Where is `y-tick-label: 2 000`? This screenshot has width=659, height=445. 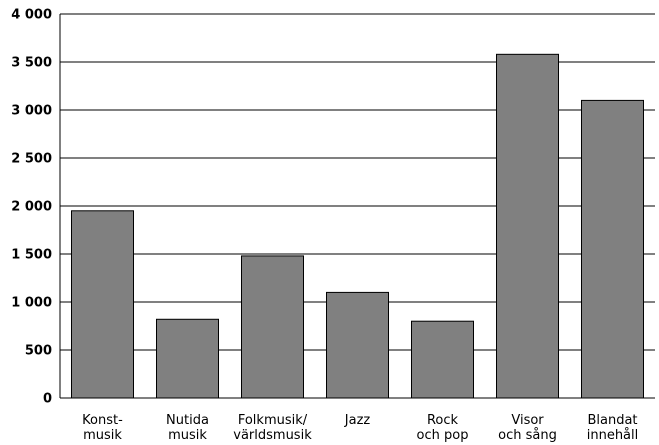 y-tick-label: 2 000 is located at coordinates (31, 207).